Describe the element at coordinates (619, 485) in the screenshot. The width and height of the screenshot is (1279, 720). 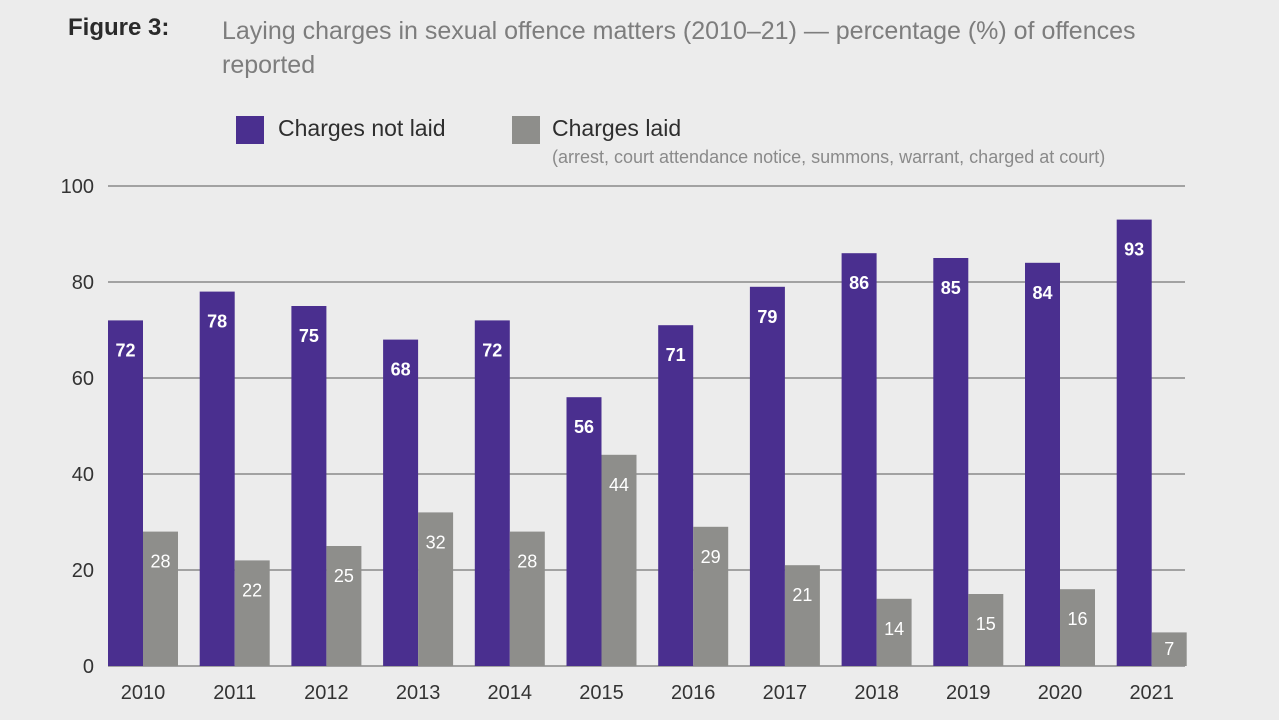
I see `data-label-laid-2015: 44` at that location.